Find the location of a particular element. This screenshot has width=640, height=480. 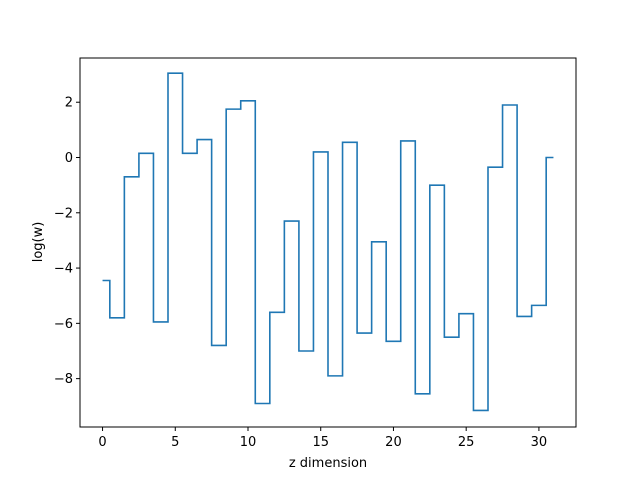

y-axis-ticks: −8 −6 −4 −2 0 2 is located at coordinates (67, 241).